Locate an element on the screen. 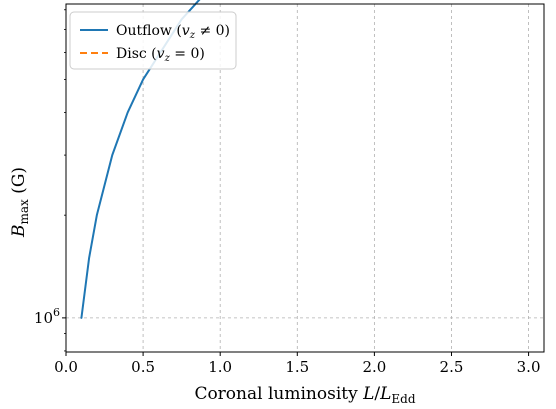  legend-disc-v: v is located at coordinates (161, 54).